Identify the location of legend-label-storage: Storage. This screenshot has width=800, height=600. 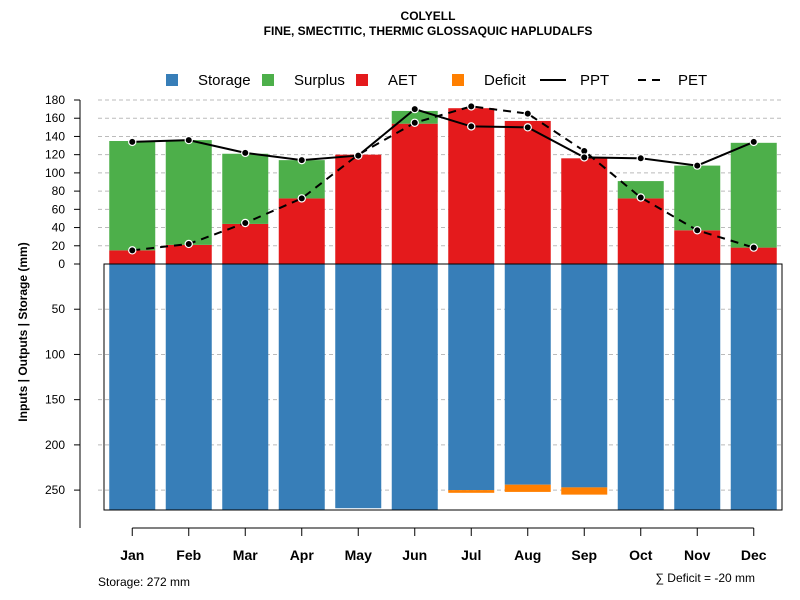
(224, 80).